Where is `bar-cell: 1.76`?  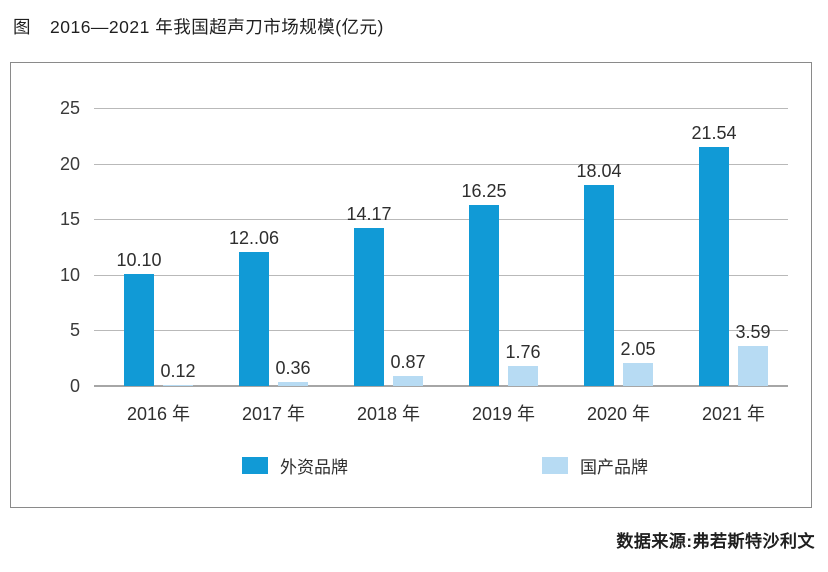
bar-cell: 1.76 is located at coordinates (523, 364).